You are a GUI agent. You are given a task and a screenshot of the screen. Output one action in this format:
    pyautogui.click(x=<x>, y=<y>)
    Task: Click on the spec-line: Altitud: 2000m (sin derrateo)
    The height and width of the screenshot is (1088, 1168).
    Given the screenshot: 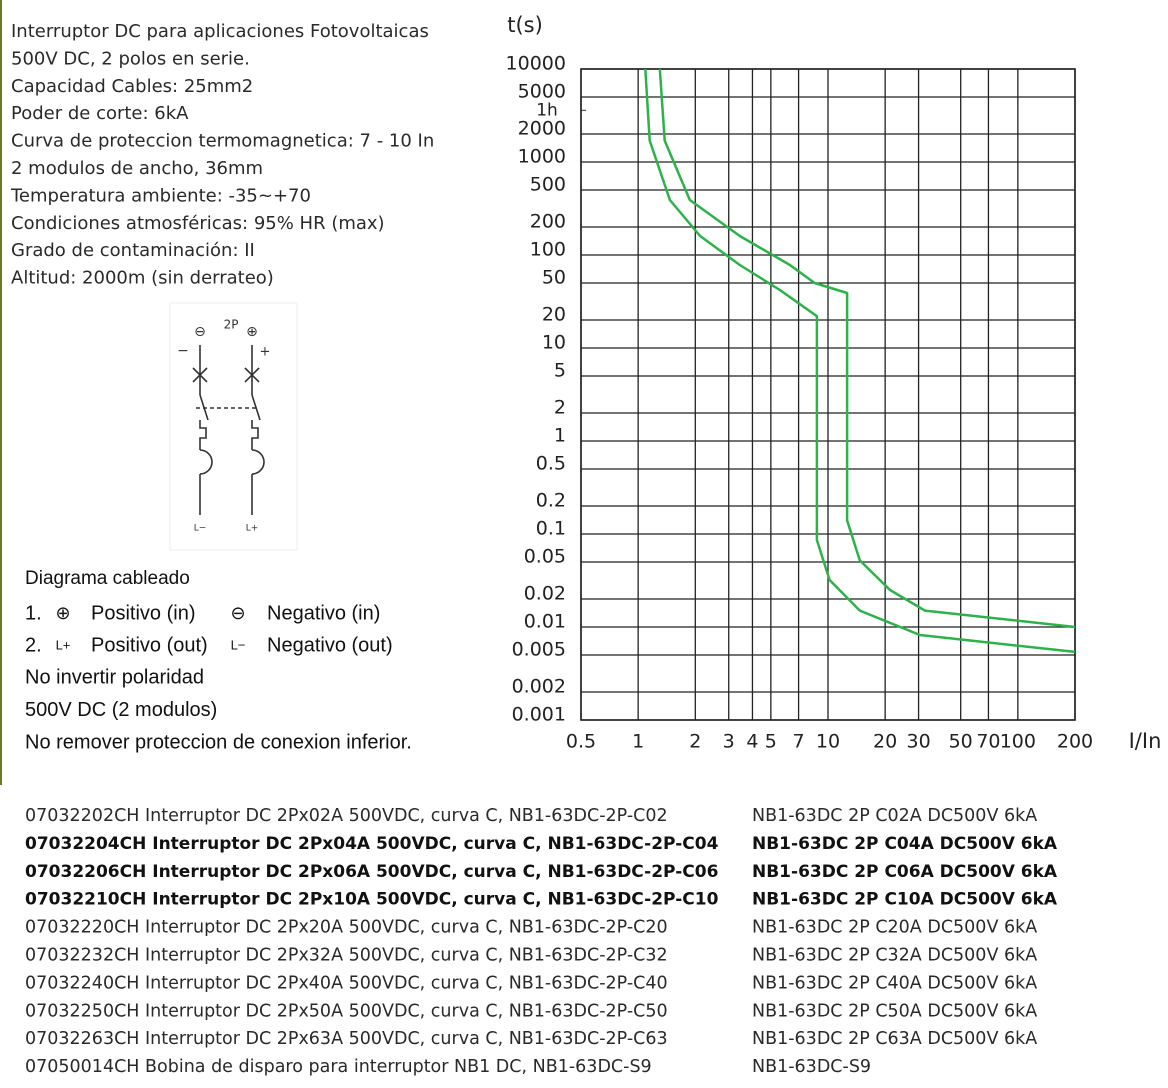 What is the action you would take?
    pyautogui.click(x=142, y=278)
    